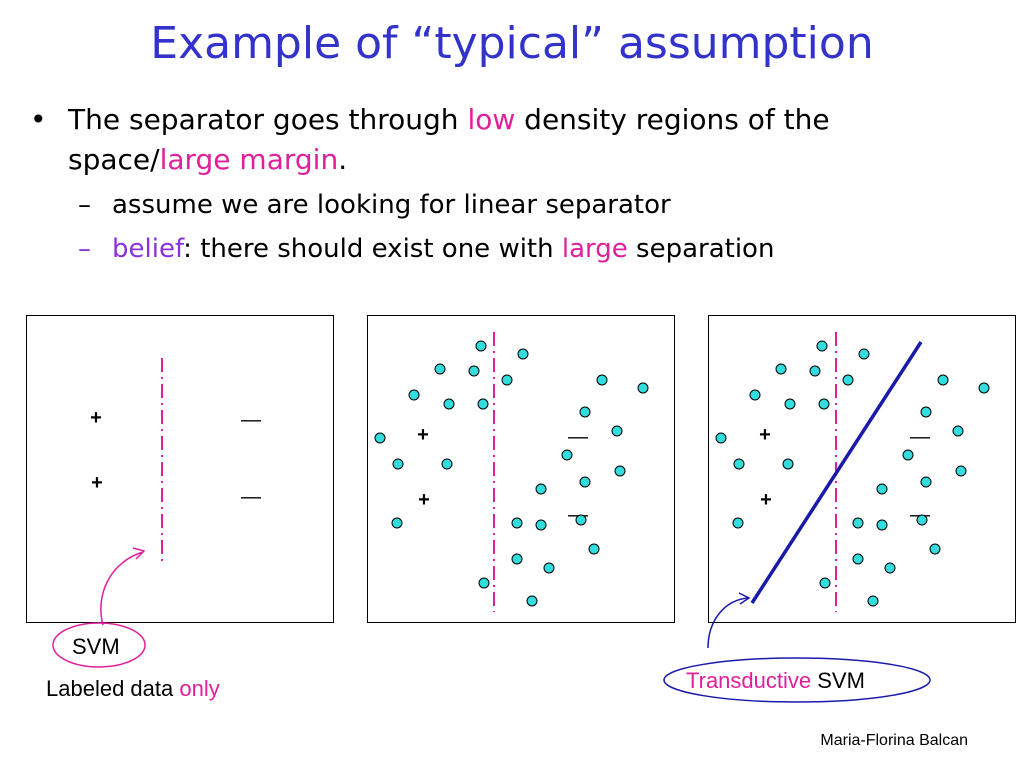 The width and height of the screenshot is (1024, 768). What do you see at coordinates (180, 469) in the screenshot?
I see `panel-svm` at bounding box center [180, 469].